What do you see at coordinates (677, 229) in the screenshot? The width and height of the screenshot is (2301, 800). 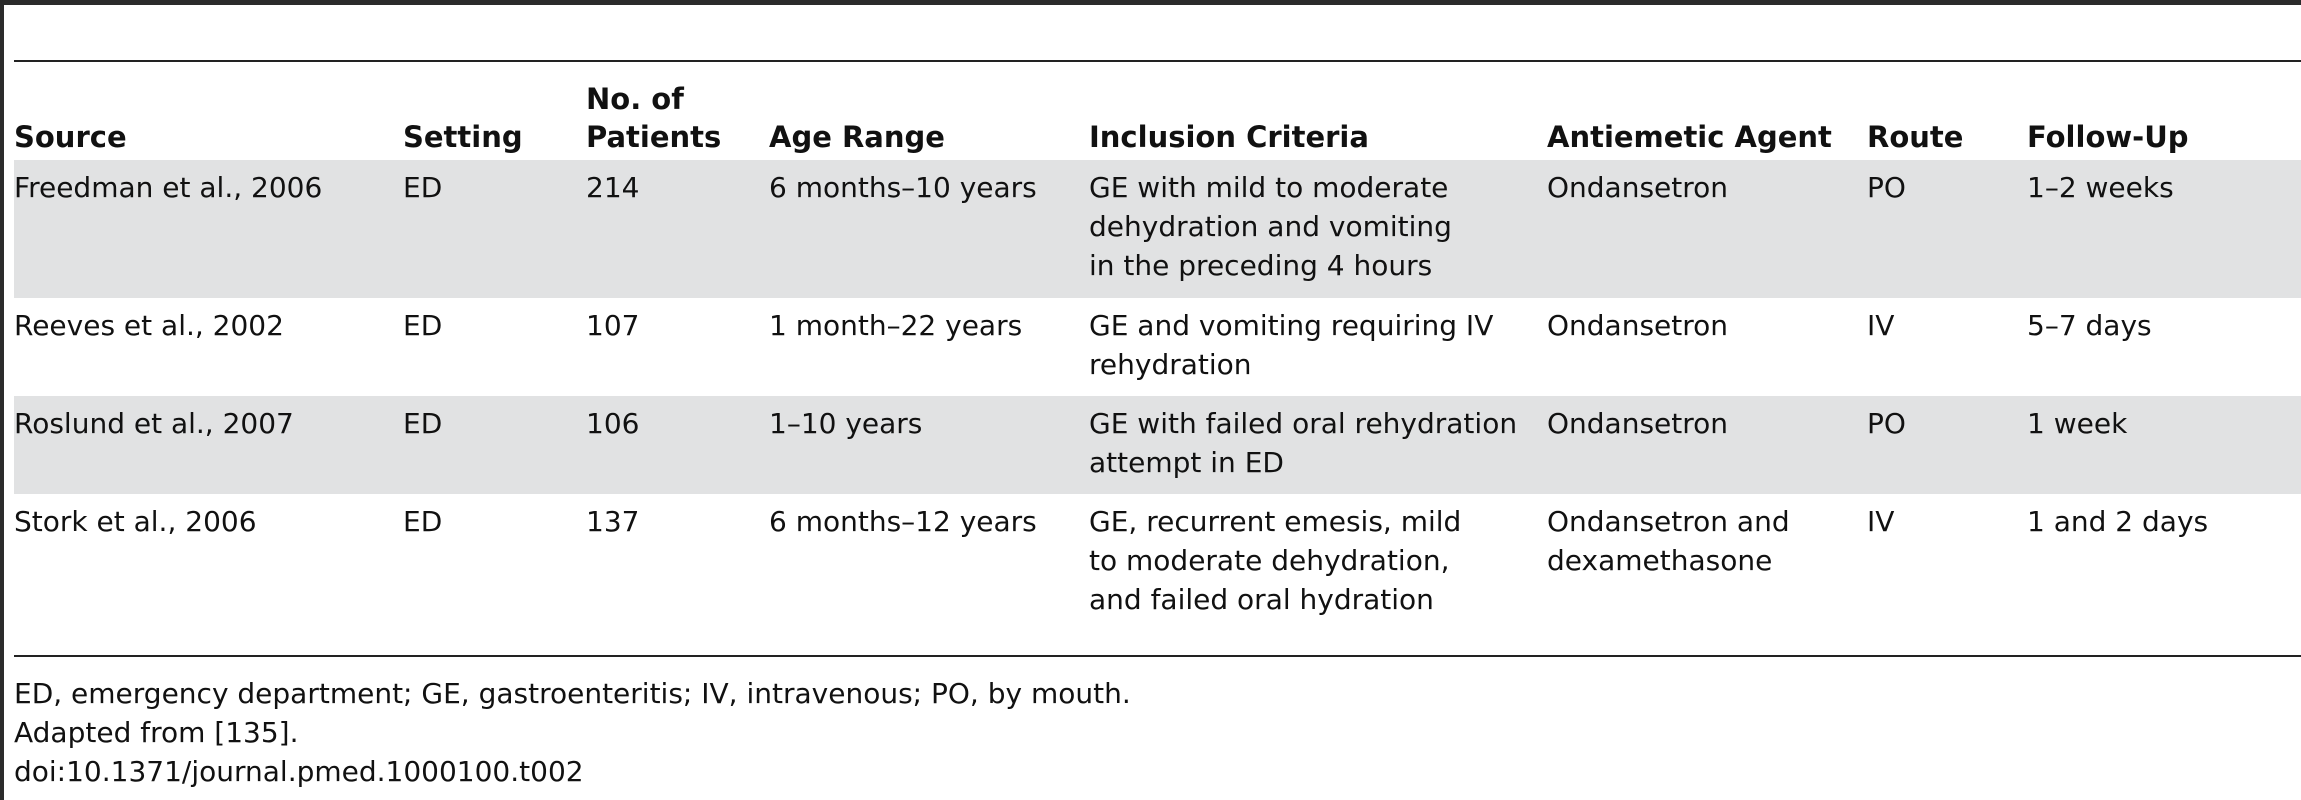 I see `cell-patients: 214` at bounding box center [677, 229].